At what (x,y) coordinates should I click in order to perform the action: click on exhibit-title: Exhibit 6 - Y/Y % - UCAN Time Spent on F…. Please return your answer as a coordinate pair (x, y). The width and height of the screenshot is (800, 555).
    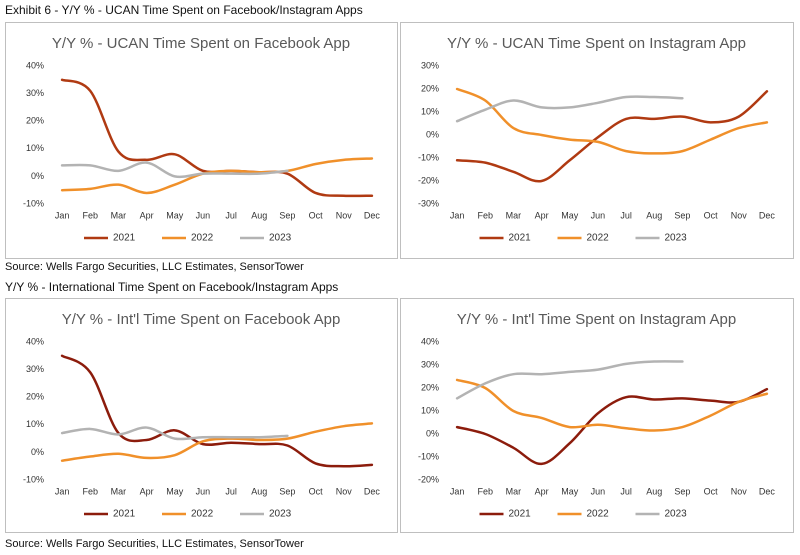
    Looking at the image, I should click on (184, 10).